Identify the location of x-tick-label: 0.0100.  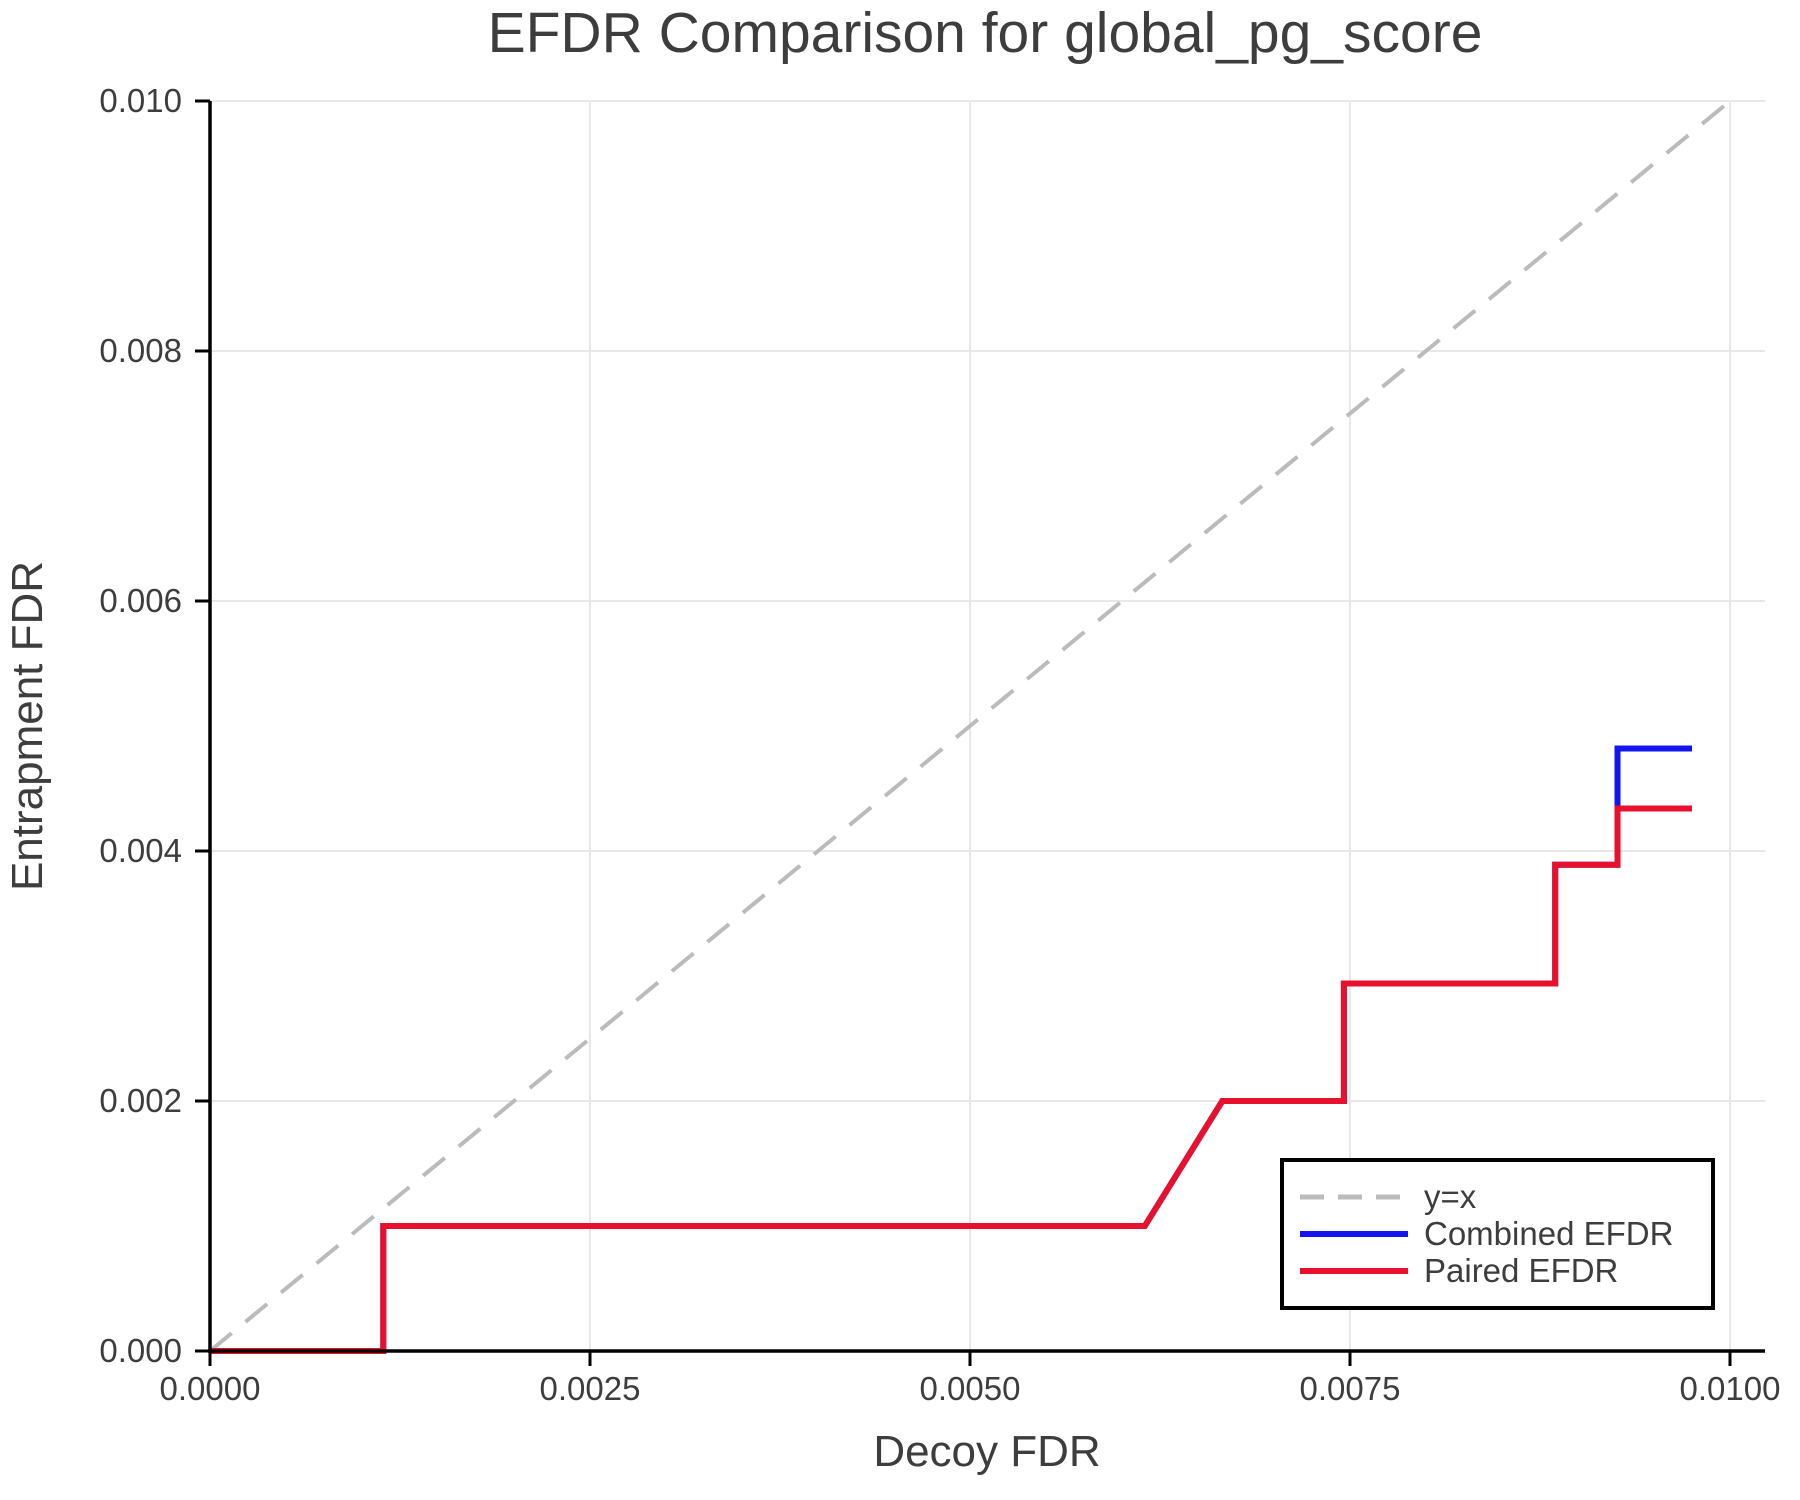
(1730, 1388).